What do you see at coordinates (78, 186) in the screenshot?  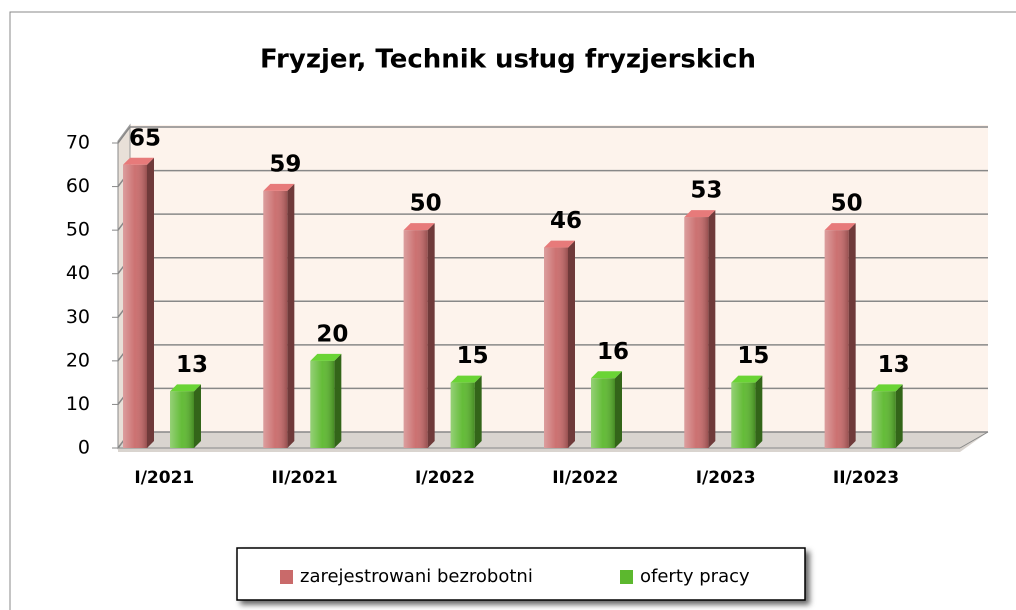 I see `y-tick-label: 60` at bounding box center [78, 186].